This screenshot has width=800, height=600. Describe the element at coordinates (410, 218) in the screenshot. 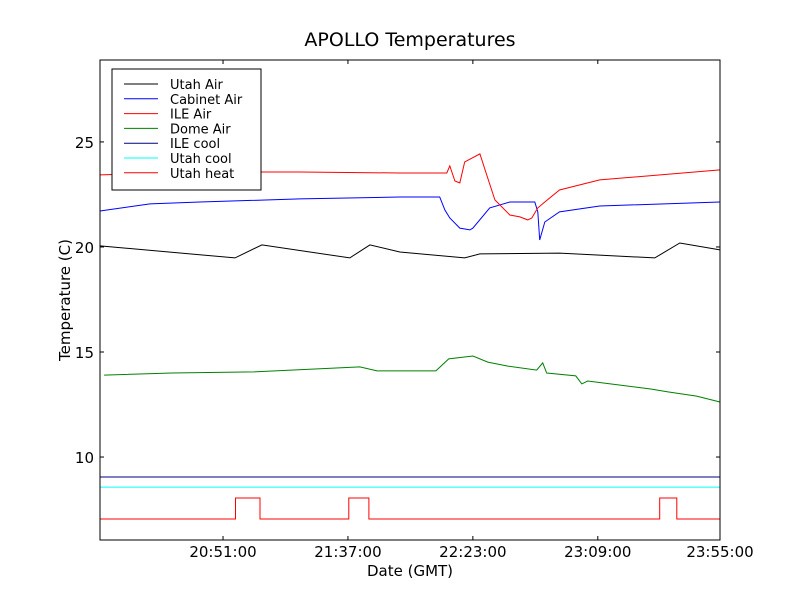

I see `series-line-cabinet-air` at that location.